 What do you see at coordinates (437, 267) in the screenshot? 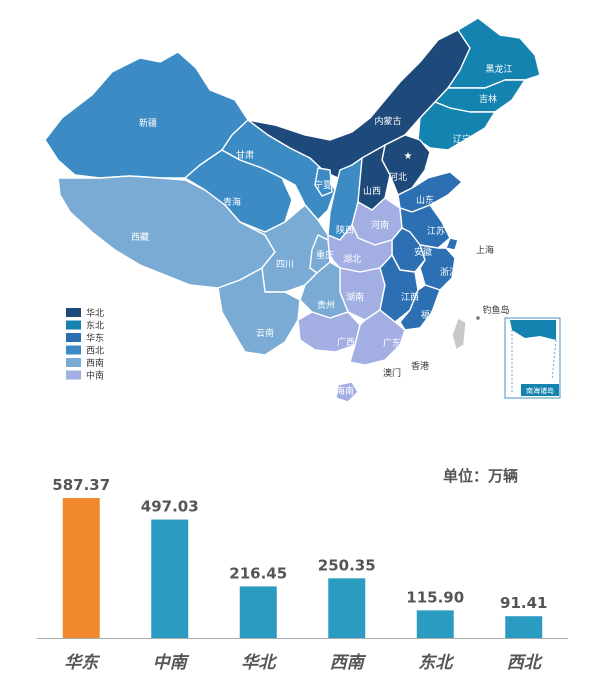
I see `province-zhejiang` at bounding box center [437, 267].